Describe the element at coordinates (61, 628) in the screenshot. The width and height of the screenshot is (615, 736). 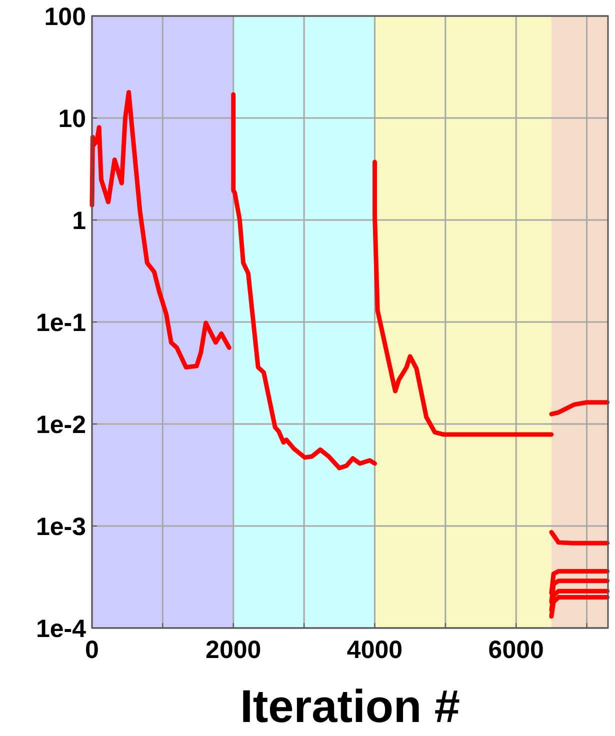
I see `y-tick-label: 1e-4` at that location.